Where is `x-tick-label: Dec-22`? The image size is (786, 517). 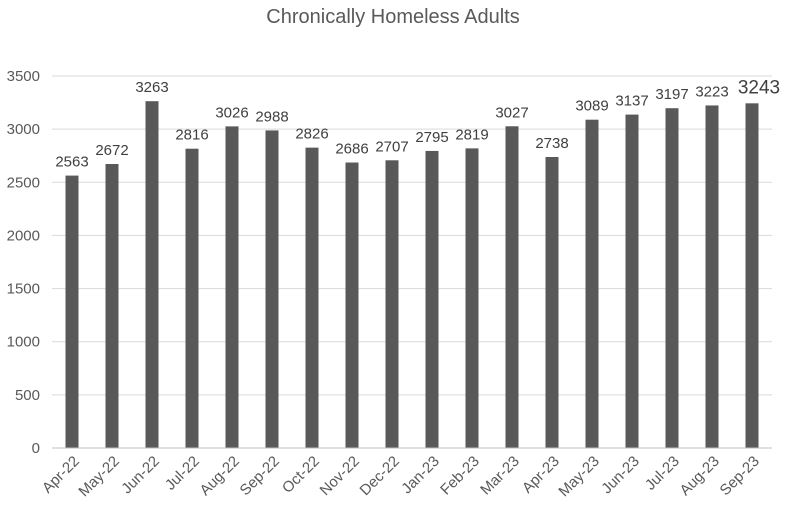 x-tick-label: Dec-22 is located at coordinates (380, 476).